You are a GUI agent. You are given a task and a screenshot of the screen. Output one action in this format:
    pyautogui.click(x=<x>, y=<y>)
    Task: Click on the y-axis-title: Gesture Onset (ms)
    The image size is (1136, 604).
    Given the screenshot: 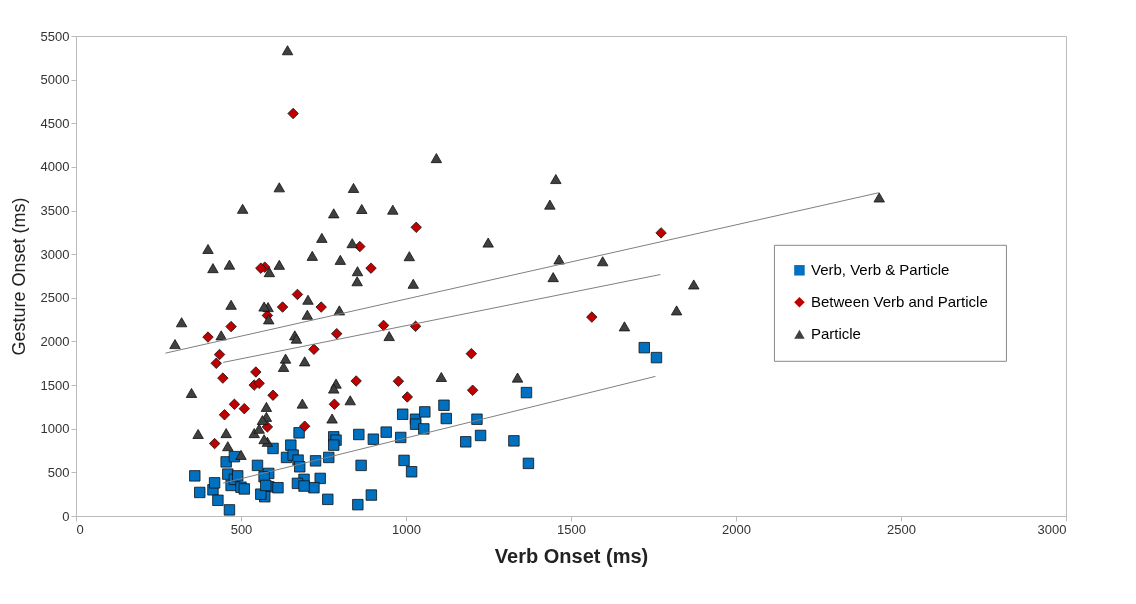 What is the action you would take?
    pyautogui.click(x=18, y=276)
    